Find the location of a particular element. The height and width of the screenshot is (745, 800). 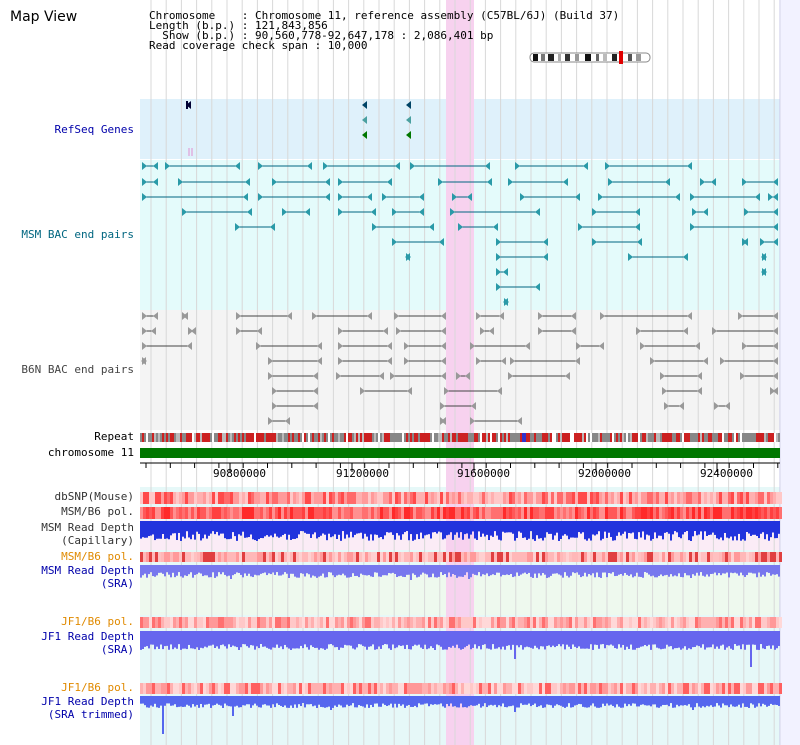

track-label-msm-b6-pol-2: MSM/B6 pol. is located at coordinates (97, 556).